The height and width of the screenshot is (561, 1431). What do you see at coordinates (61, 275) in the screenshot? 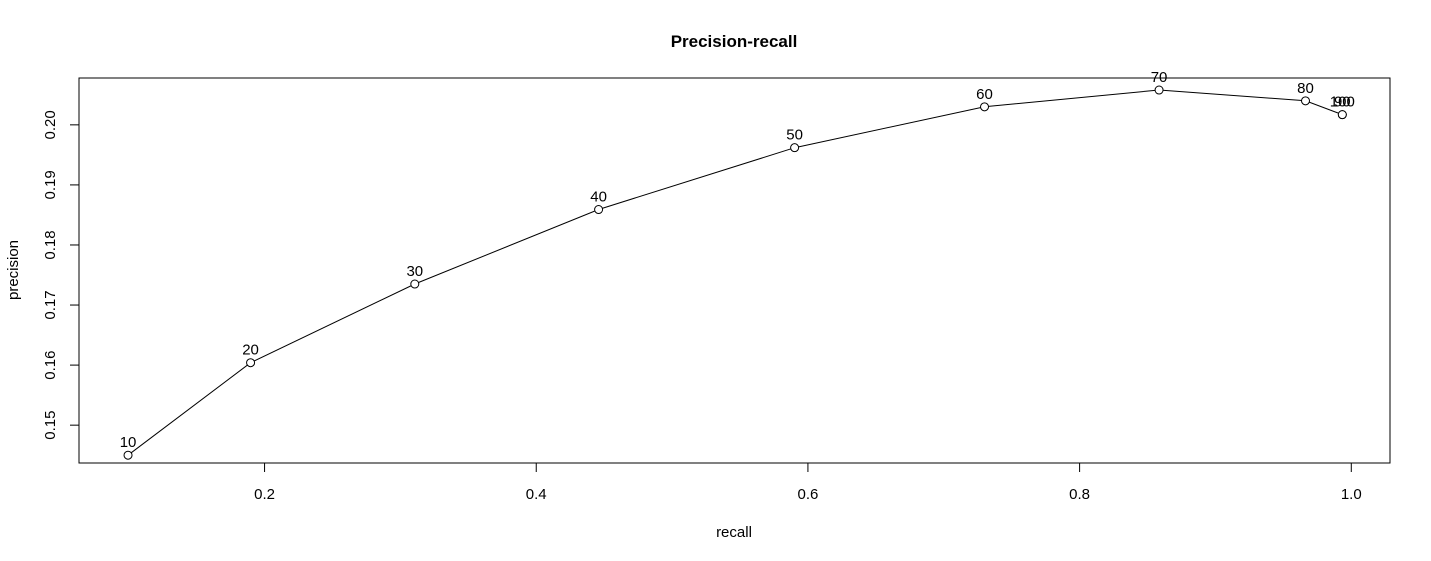
I see `y-axis: 0.15 0.16 0.17 0.18 0.19 0.20` at bounding box center [61, 275].